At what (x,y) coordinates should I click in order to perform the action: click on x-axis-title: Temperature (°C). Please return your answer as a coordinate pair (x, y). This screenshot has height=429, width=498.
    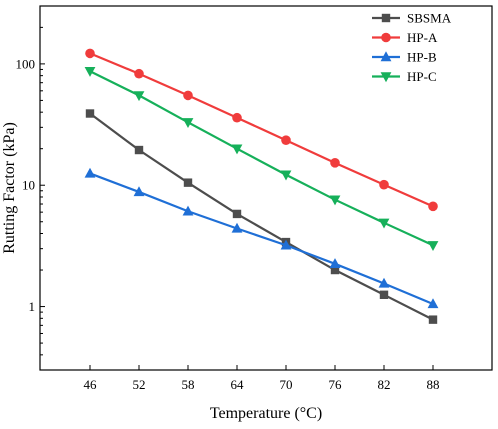
    Looking at the image, I should click on (266, 413).